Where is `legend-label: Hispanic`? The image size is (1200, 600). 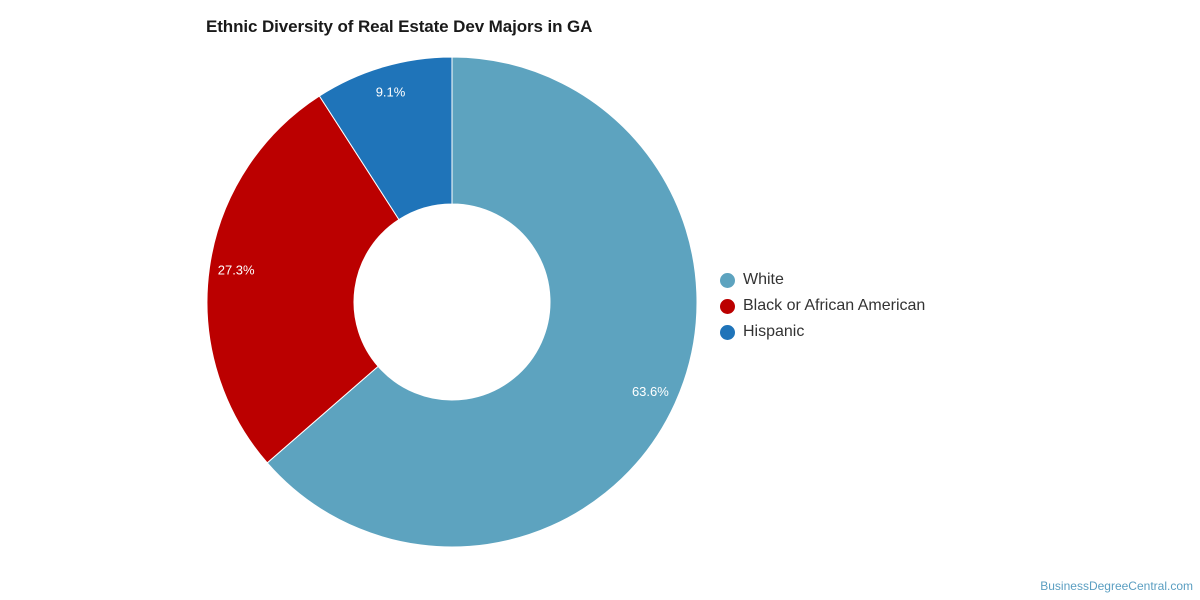
legend-label: Hispanic is located at coordinates (774, 331).